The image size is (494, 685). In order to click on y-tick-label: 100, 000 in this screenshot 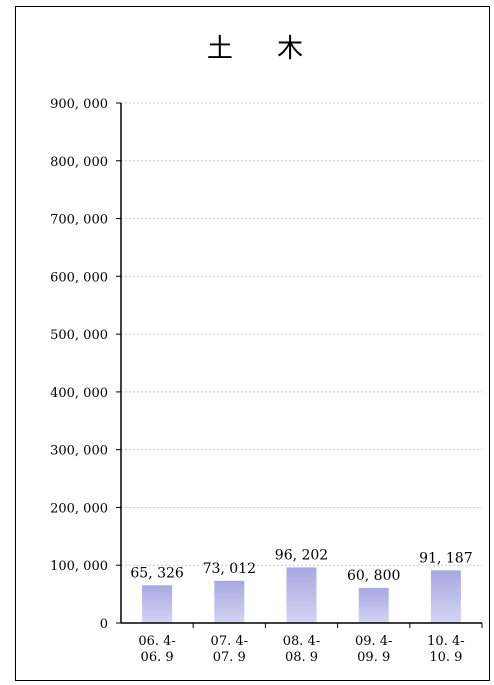, I will do `click(79, 566)`.